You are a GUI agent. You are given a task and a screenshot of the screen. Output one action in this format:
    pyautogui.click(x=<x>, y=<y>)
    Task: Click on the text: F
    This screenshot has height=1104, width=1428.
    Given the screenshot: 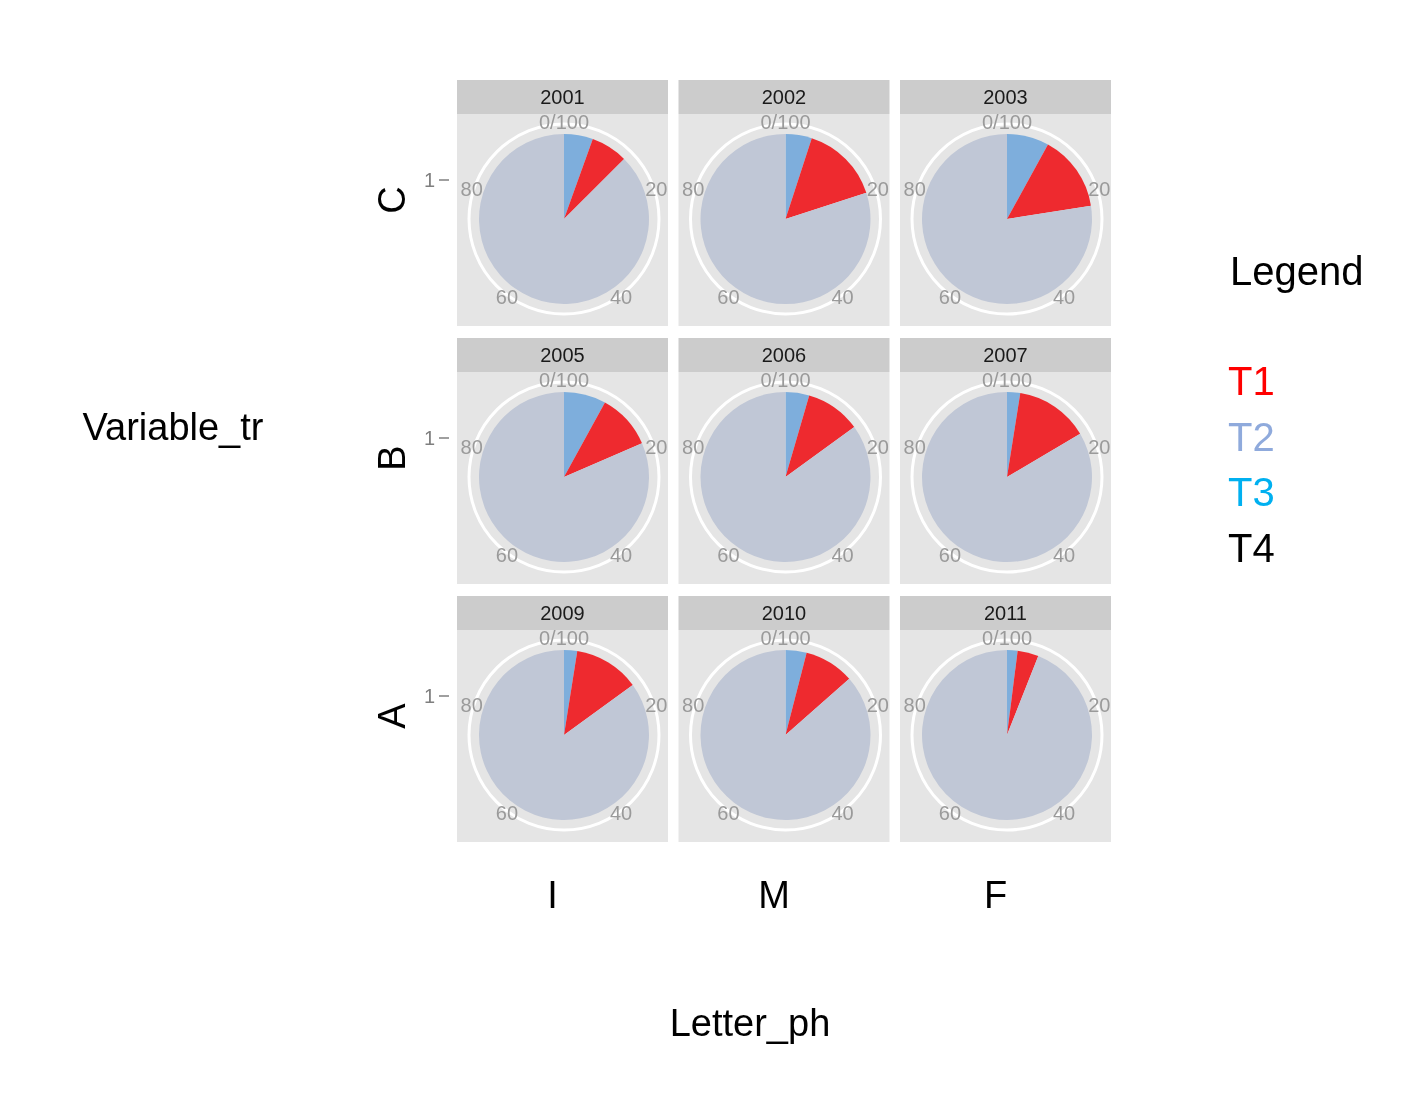 What is the action you would take?
    pyautogui.click(x=995, y=895)
    